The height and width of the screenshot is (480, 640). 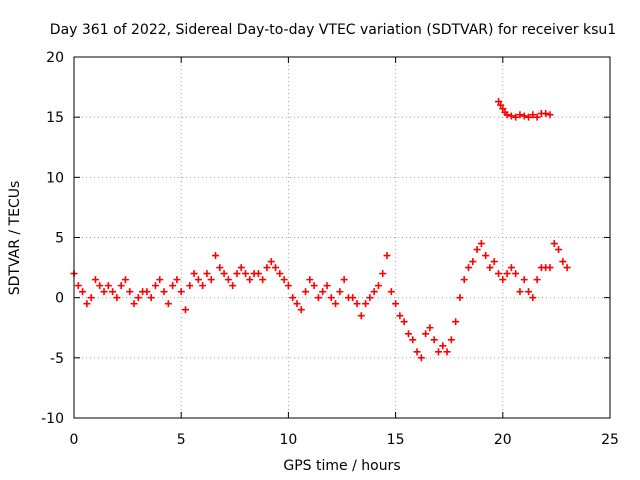 What do you see at coordinates (55, 118) in the screenshot?
I see `y-tick-label: 15` at bounding box center [55, 118].